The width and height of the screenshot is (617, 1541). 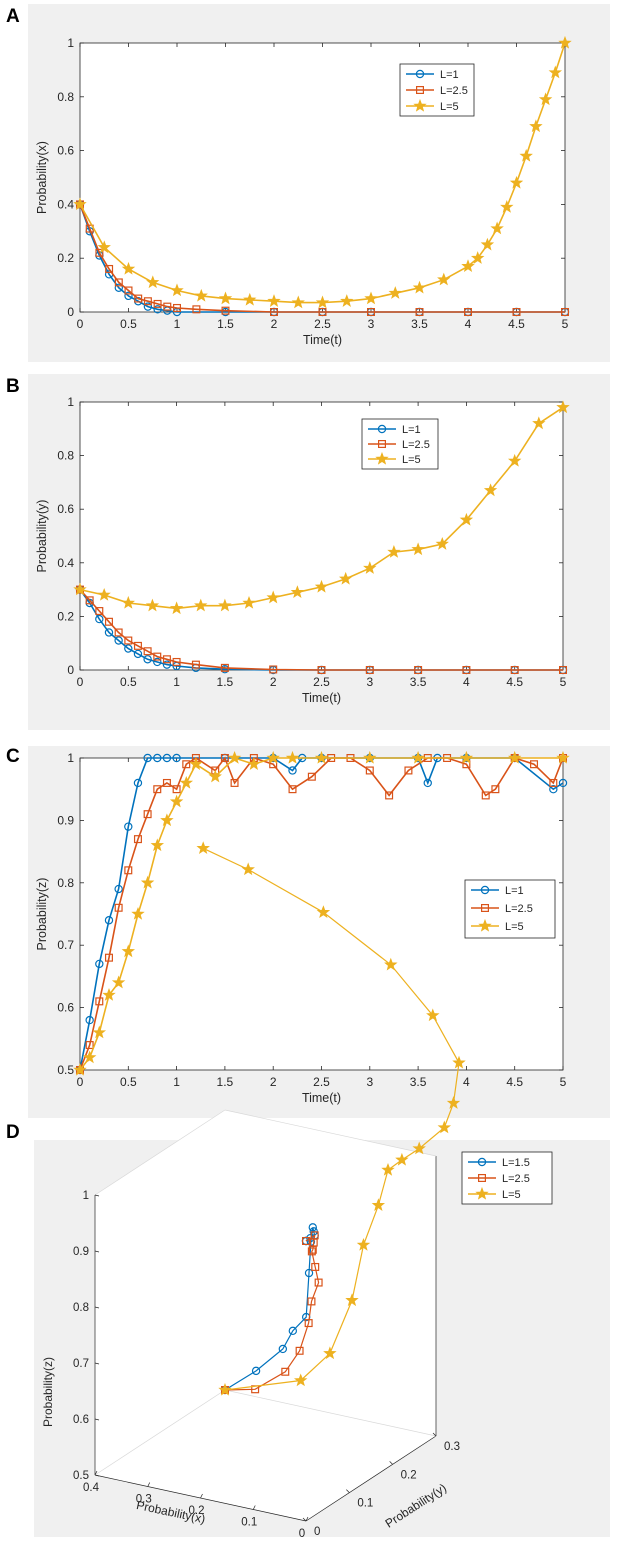 What do you see at coordinates (322, 177) in the screenshot?
I see `plot-area` at bounding box center [322, 177].